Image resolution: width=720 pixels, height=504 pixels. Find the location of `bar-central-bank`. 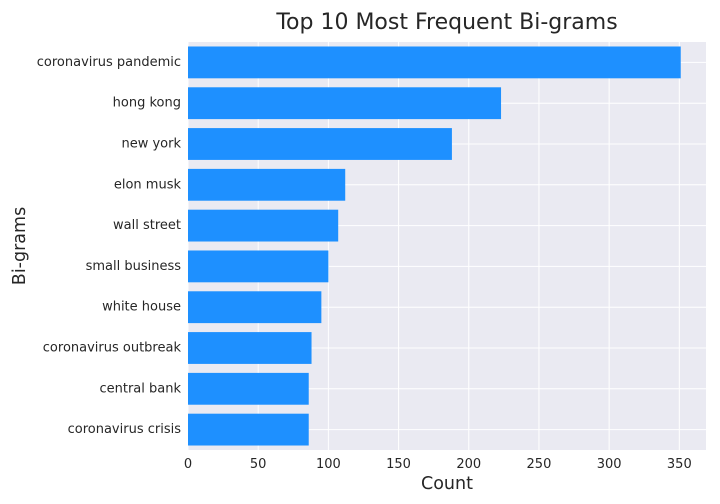

bar-central-bank is located at coordinates (248, 388).